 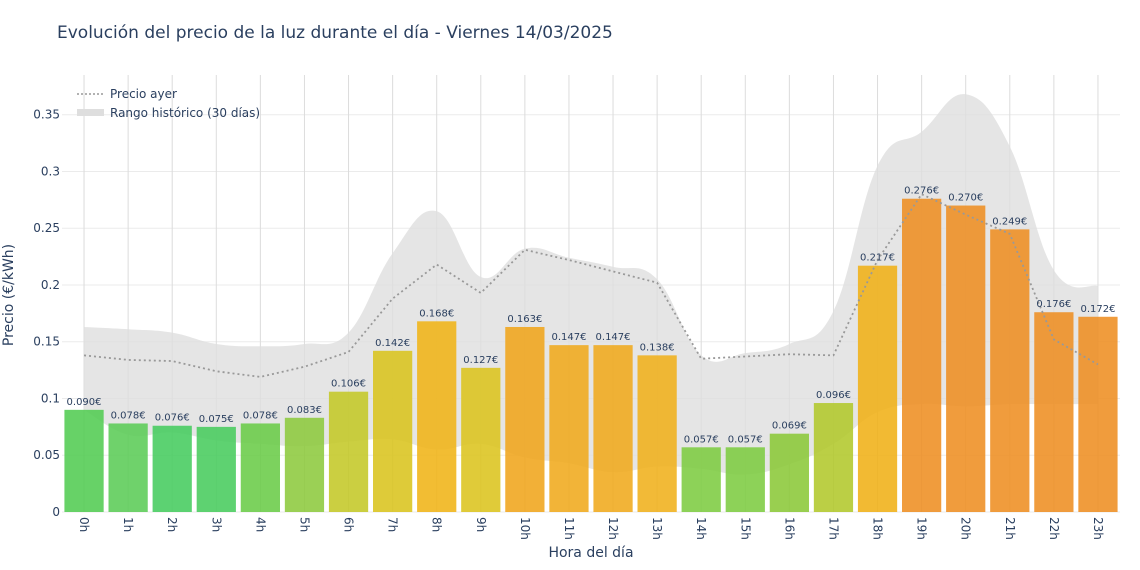 What do you see at coordinates (590, 553) in the screenshot?
I see `x-axis-title: Hora del día` at bounding box center [590, 553].